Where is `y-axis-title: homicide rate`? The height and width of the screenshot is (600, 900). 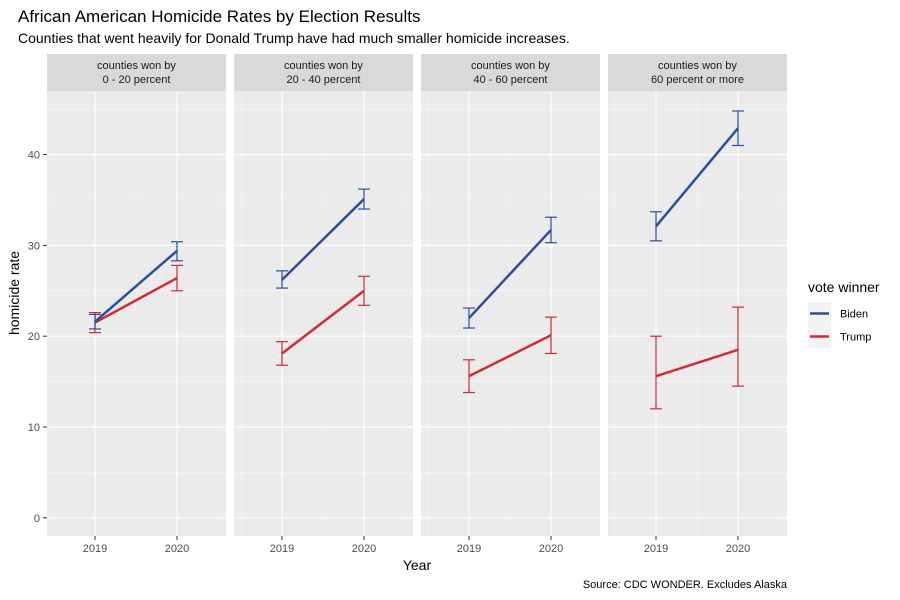
y-axis-title: homicide rate is located at coordinates (14, 293).